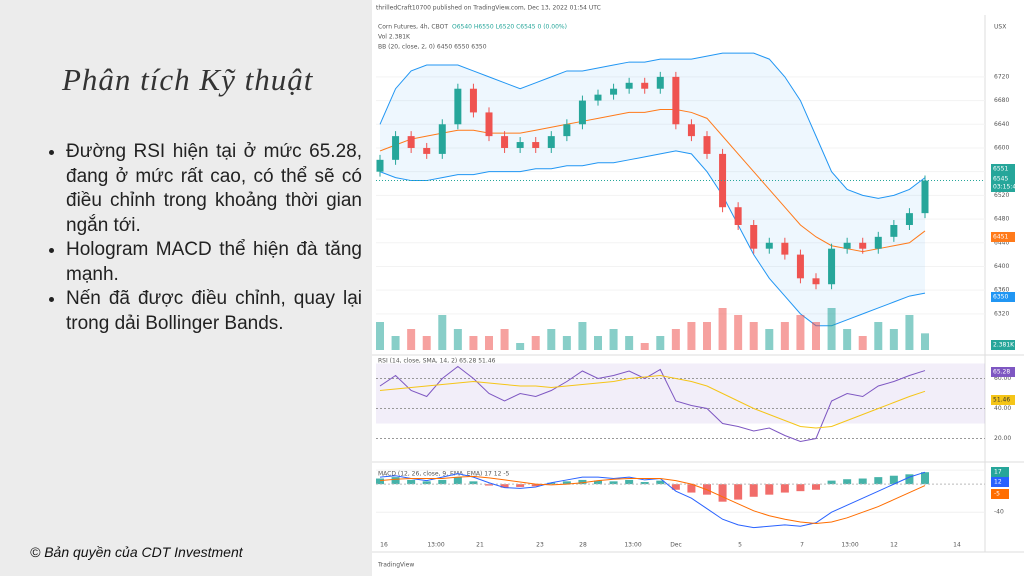 The height and width of the screenshot is (576, 1024). Describe the element at coordinates (1001, 219) in the screenshot. I see `y-tick-label: 6480` at that location.